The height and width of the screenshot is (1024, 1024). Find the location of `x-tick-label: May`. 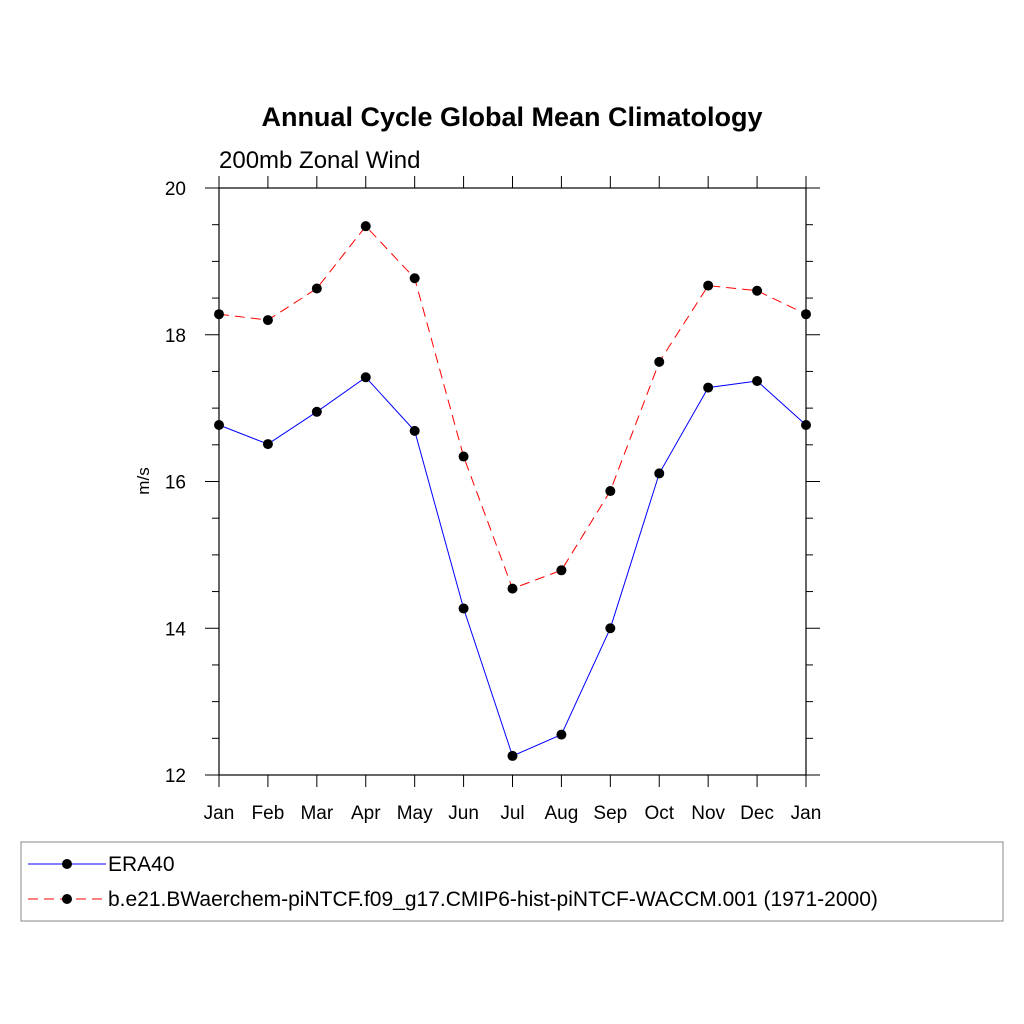

x-tick-label: May is located at coordinates (415, 813).